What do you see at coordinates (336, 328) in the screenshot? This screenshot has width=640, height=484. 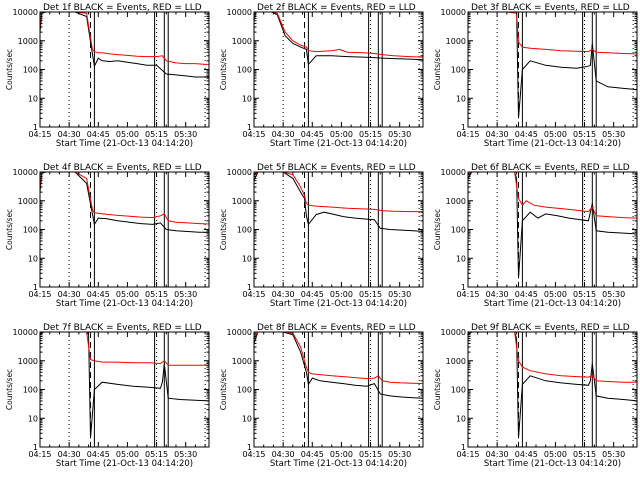 I see `panel-title: Det 8f BLACK = Events, RED = LLD` at bounding box center [336, 328].